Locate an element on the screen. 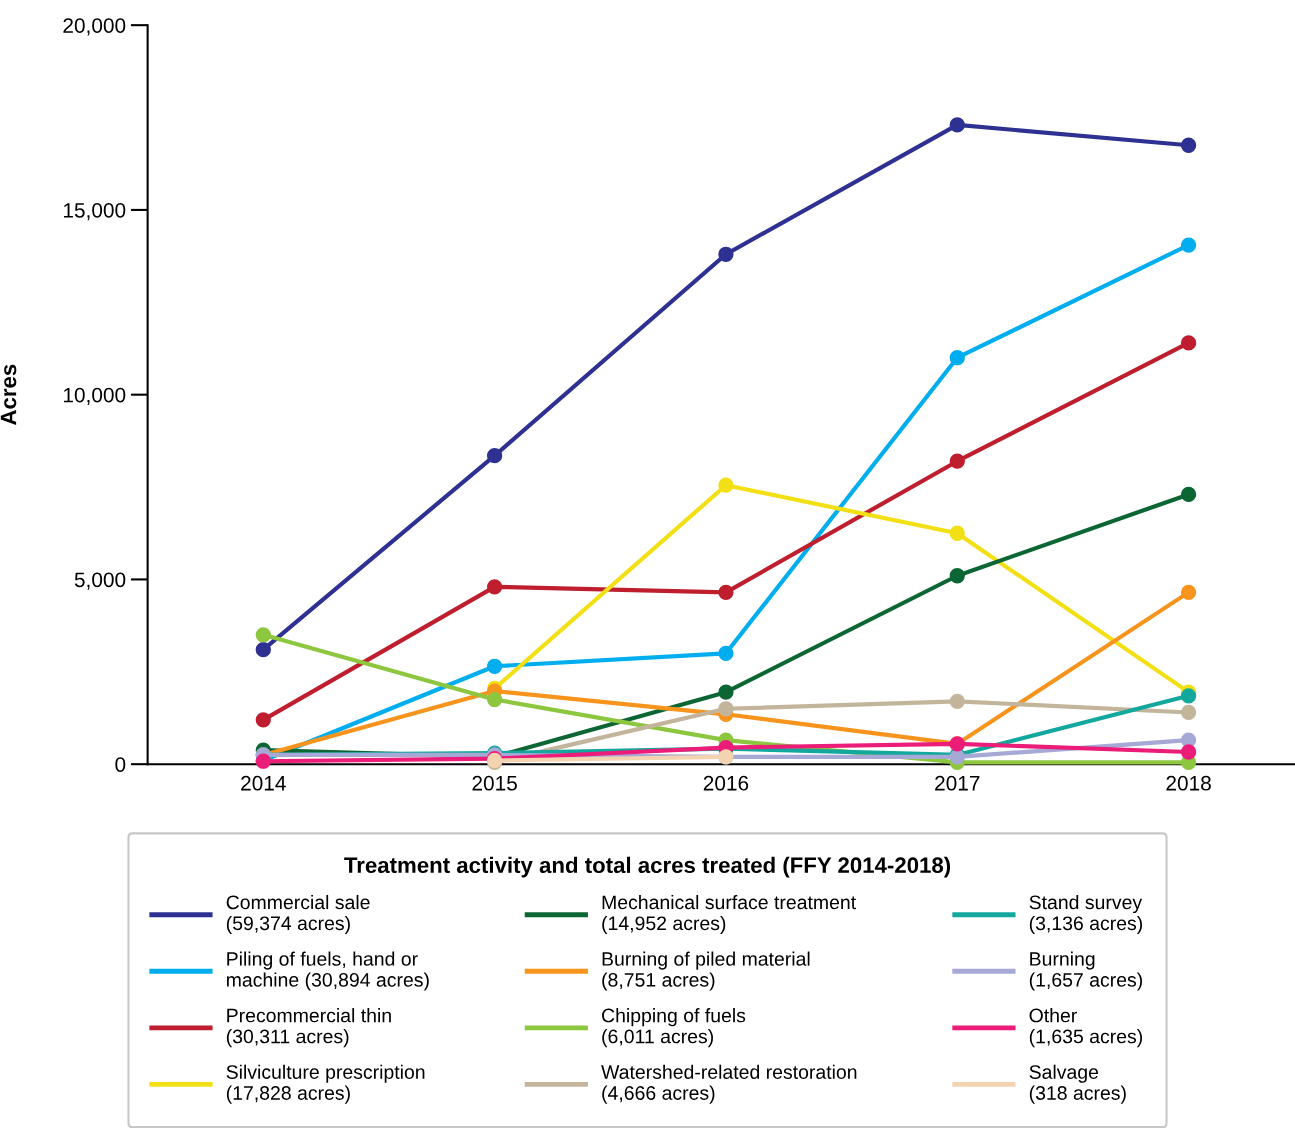 This screenshot has height=1144, width=1295. legend-label: Other (1,635 acres) is located at coordinates (1085, 1028).